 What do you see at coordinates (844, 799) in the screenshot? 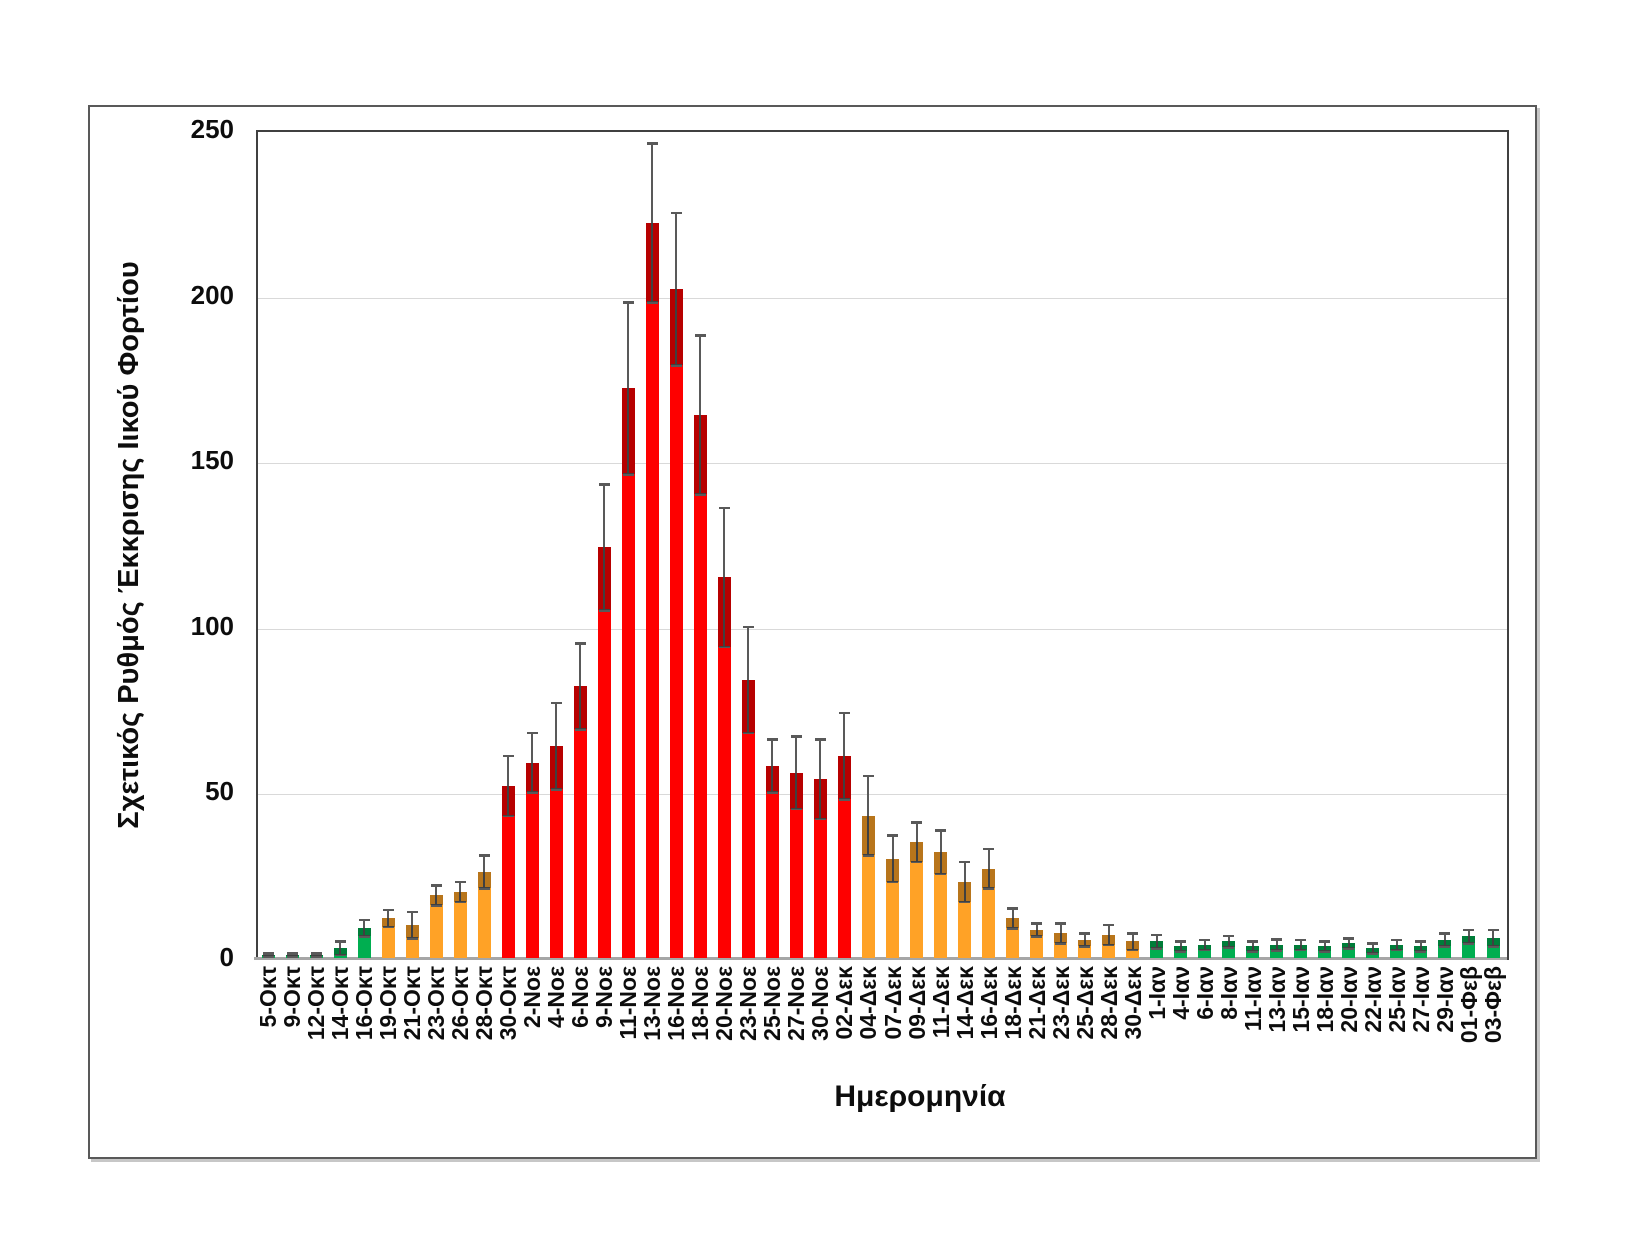
I see `error-bar-cap-bottom-02-Δεκ` at bounding box center [844, 799].